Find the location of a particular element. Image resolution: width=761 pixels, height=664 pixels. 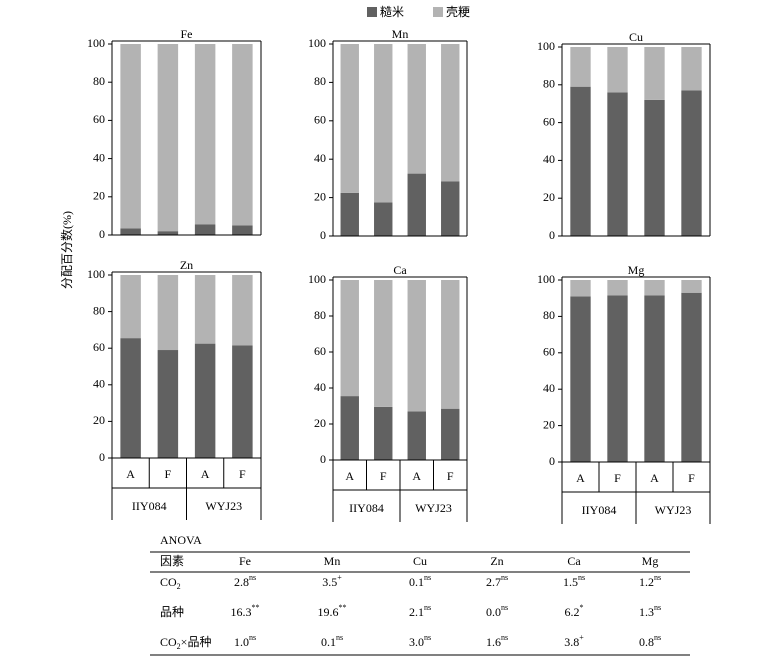

table-cell: 3.5+ is located at coordinates (332, 580).